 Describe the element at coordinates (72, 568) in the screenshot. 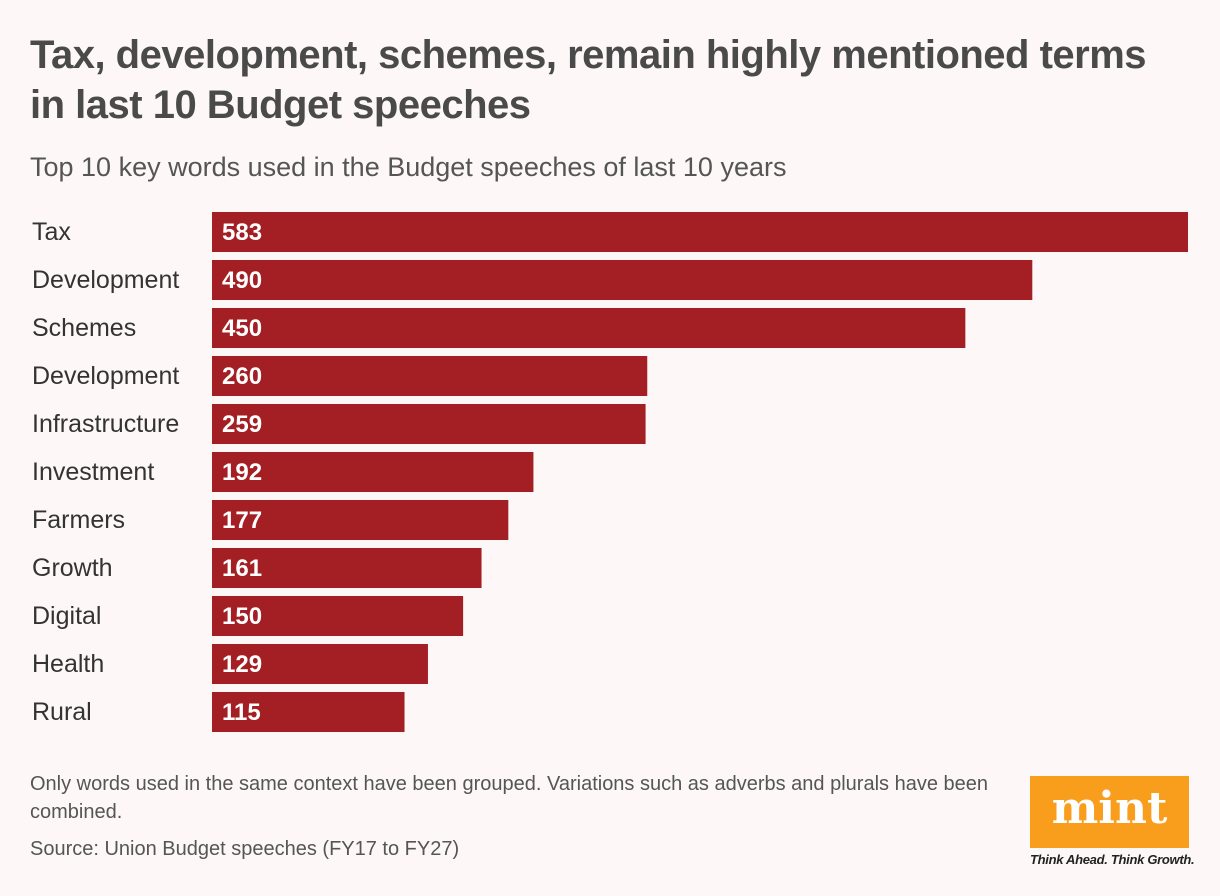

I see `category-label: Growth` at that location.